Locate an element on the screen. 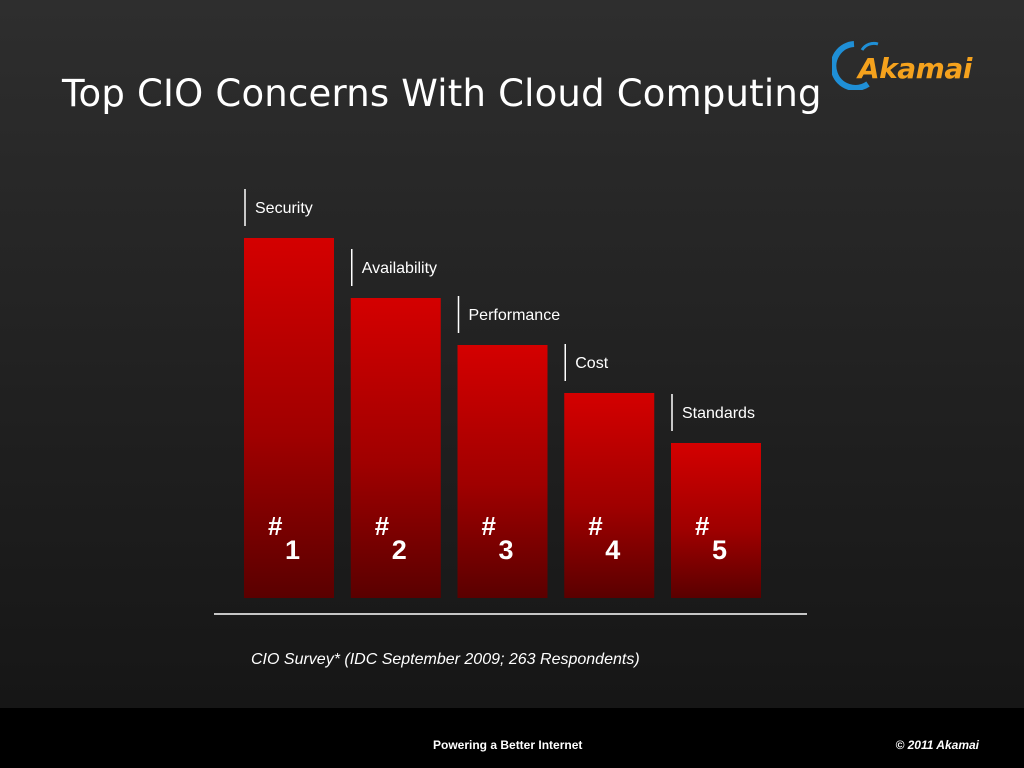  footer-tagline: Powering a Better Internet is located at coordinates (508, 745).